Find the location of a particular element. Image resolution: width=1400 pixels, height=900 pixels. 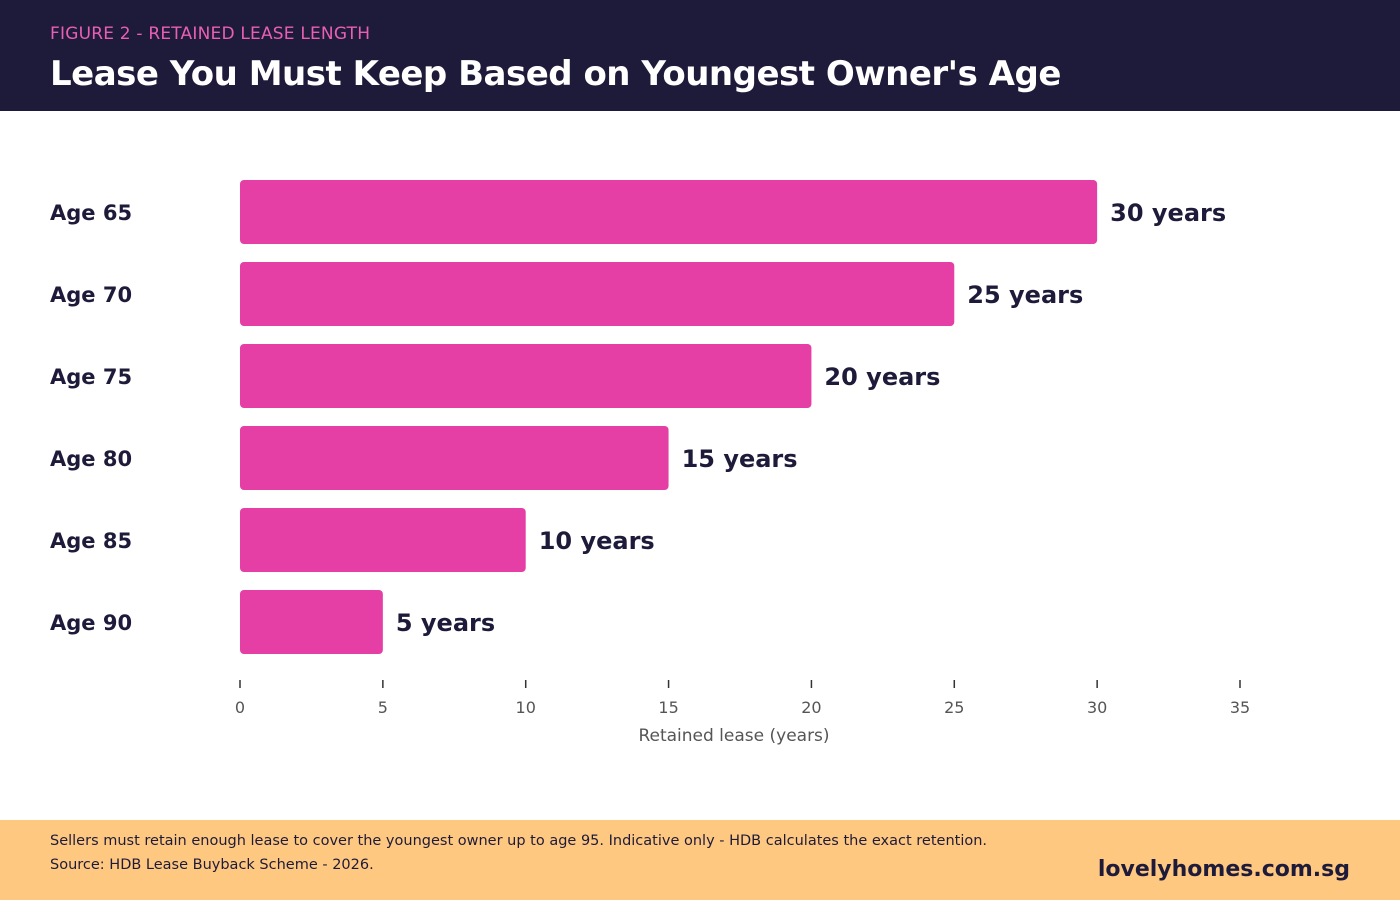

x-tick-label: 15 is located at coordinates (668, 707).